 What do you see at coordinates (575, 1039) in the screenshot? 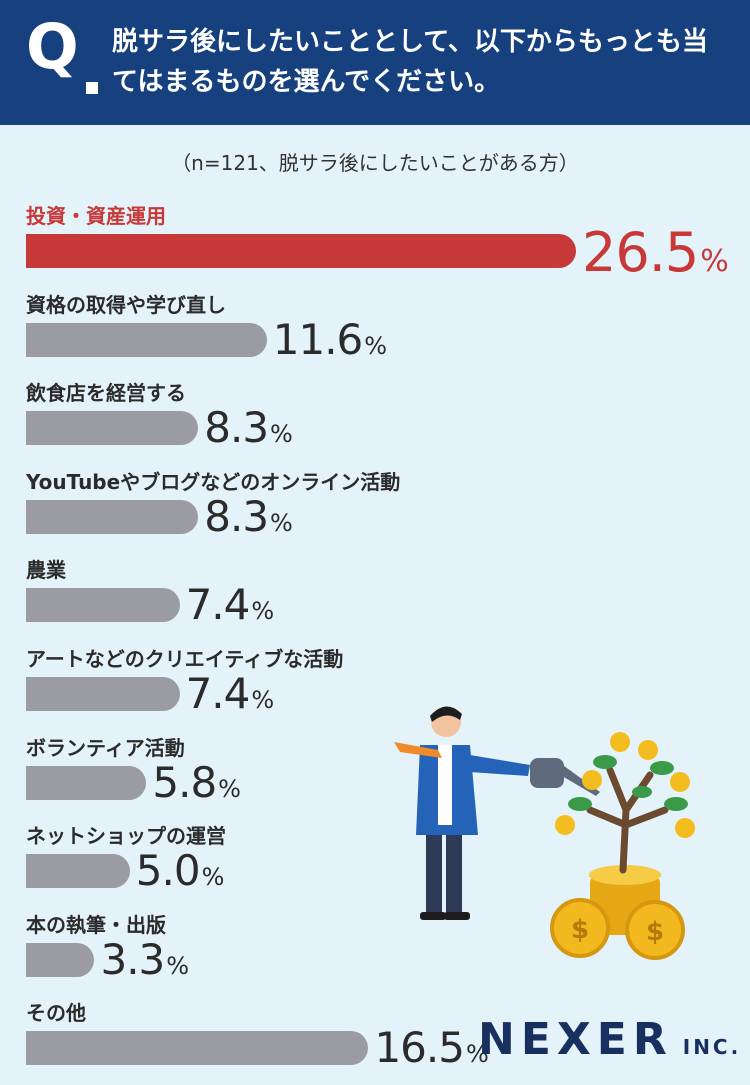
I see `logo-main: NEXER` at bounding box center [575, 1039].